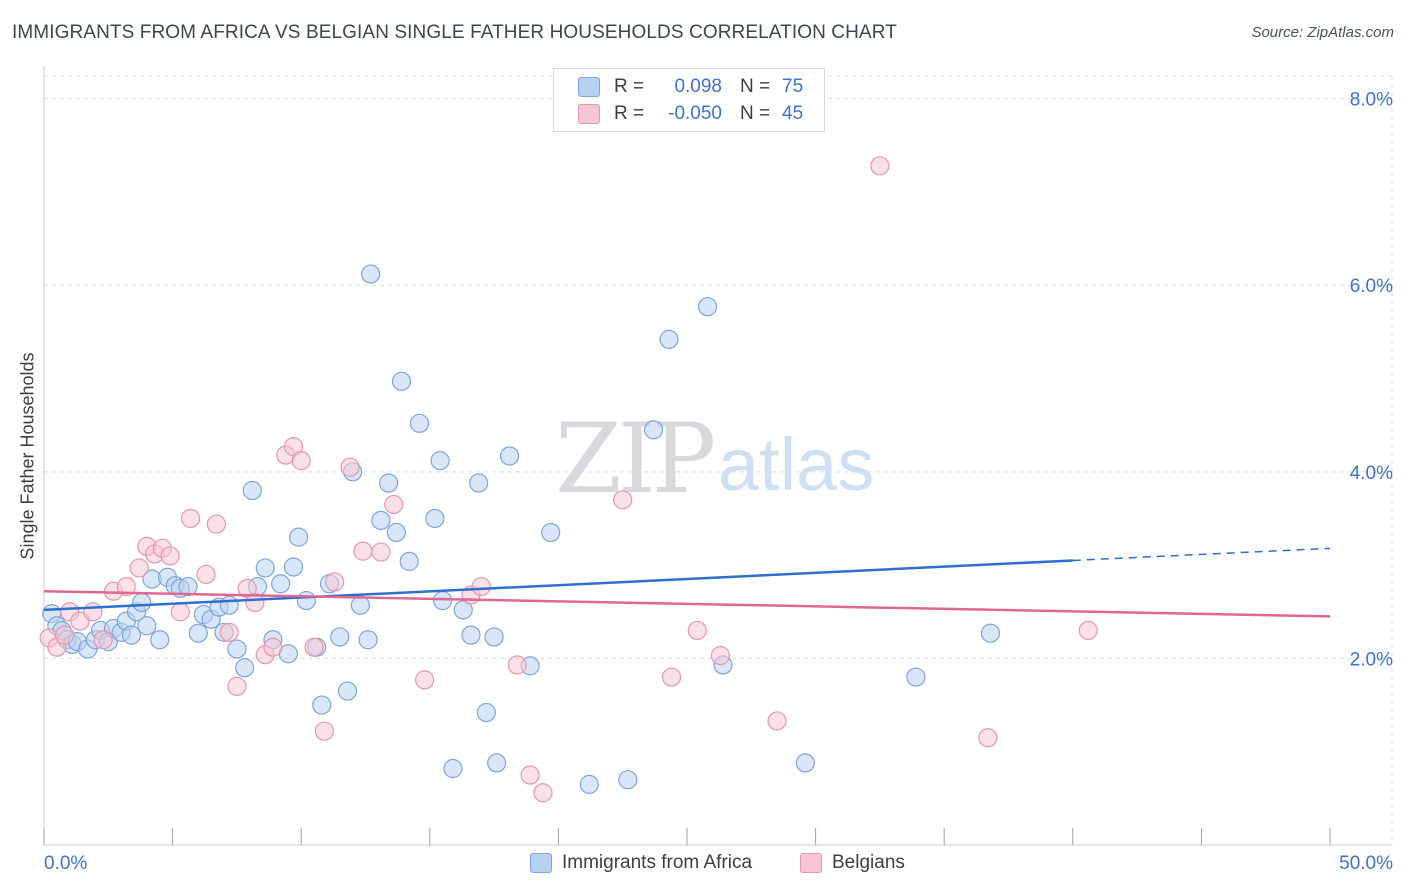 This screenshot has width=1406, height=892. I want to click on bottom-legend-label: Immigrants from Africa, so click(657, 862).